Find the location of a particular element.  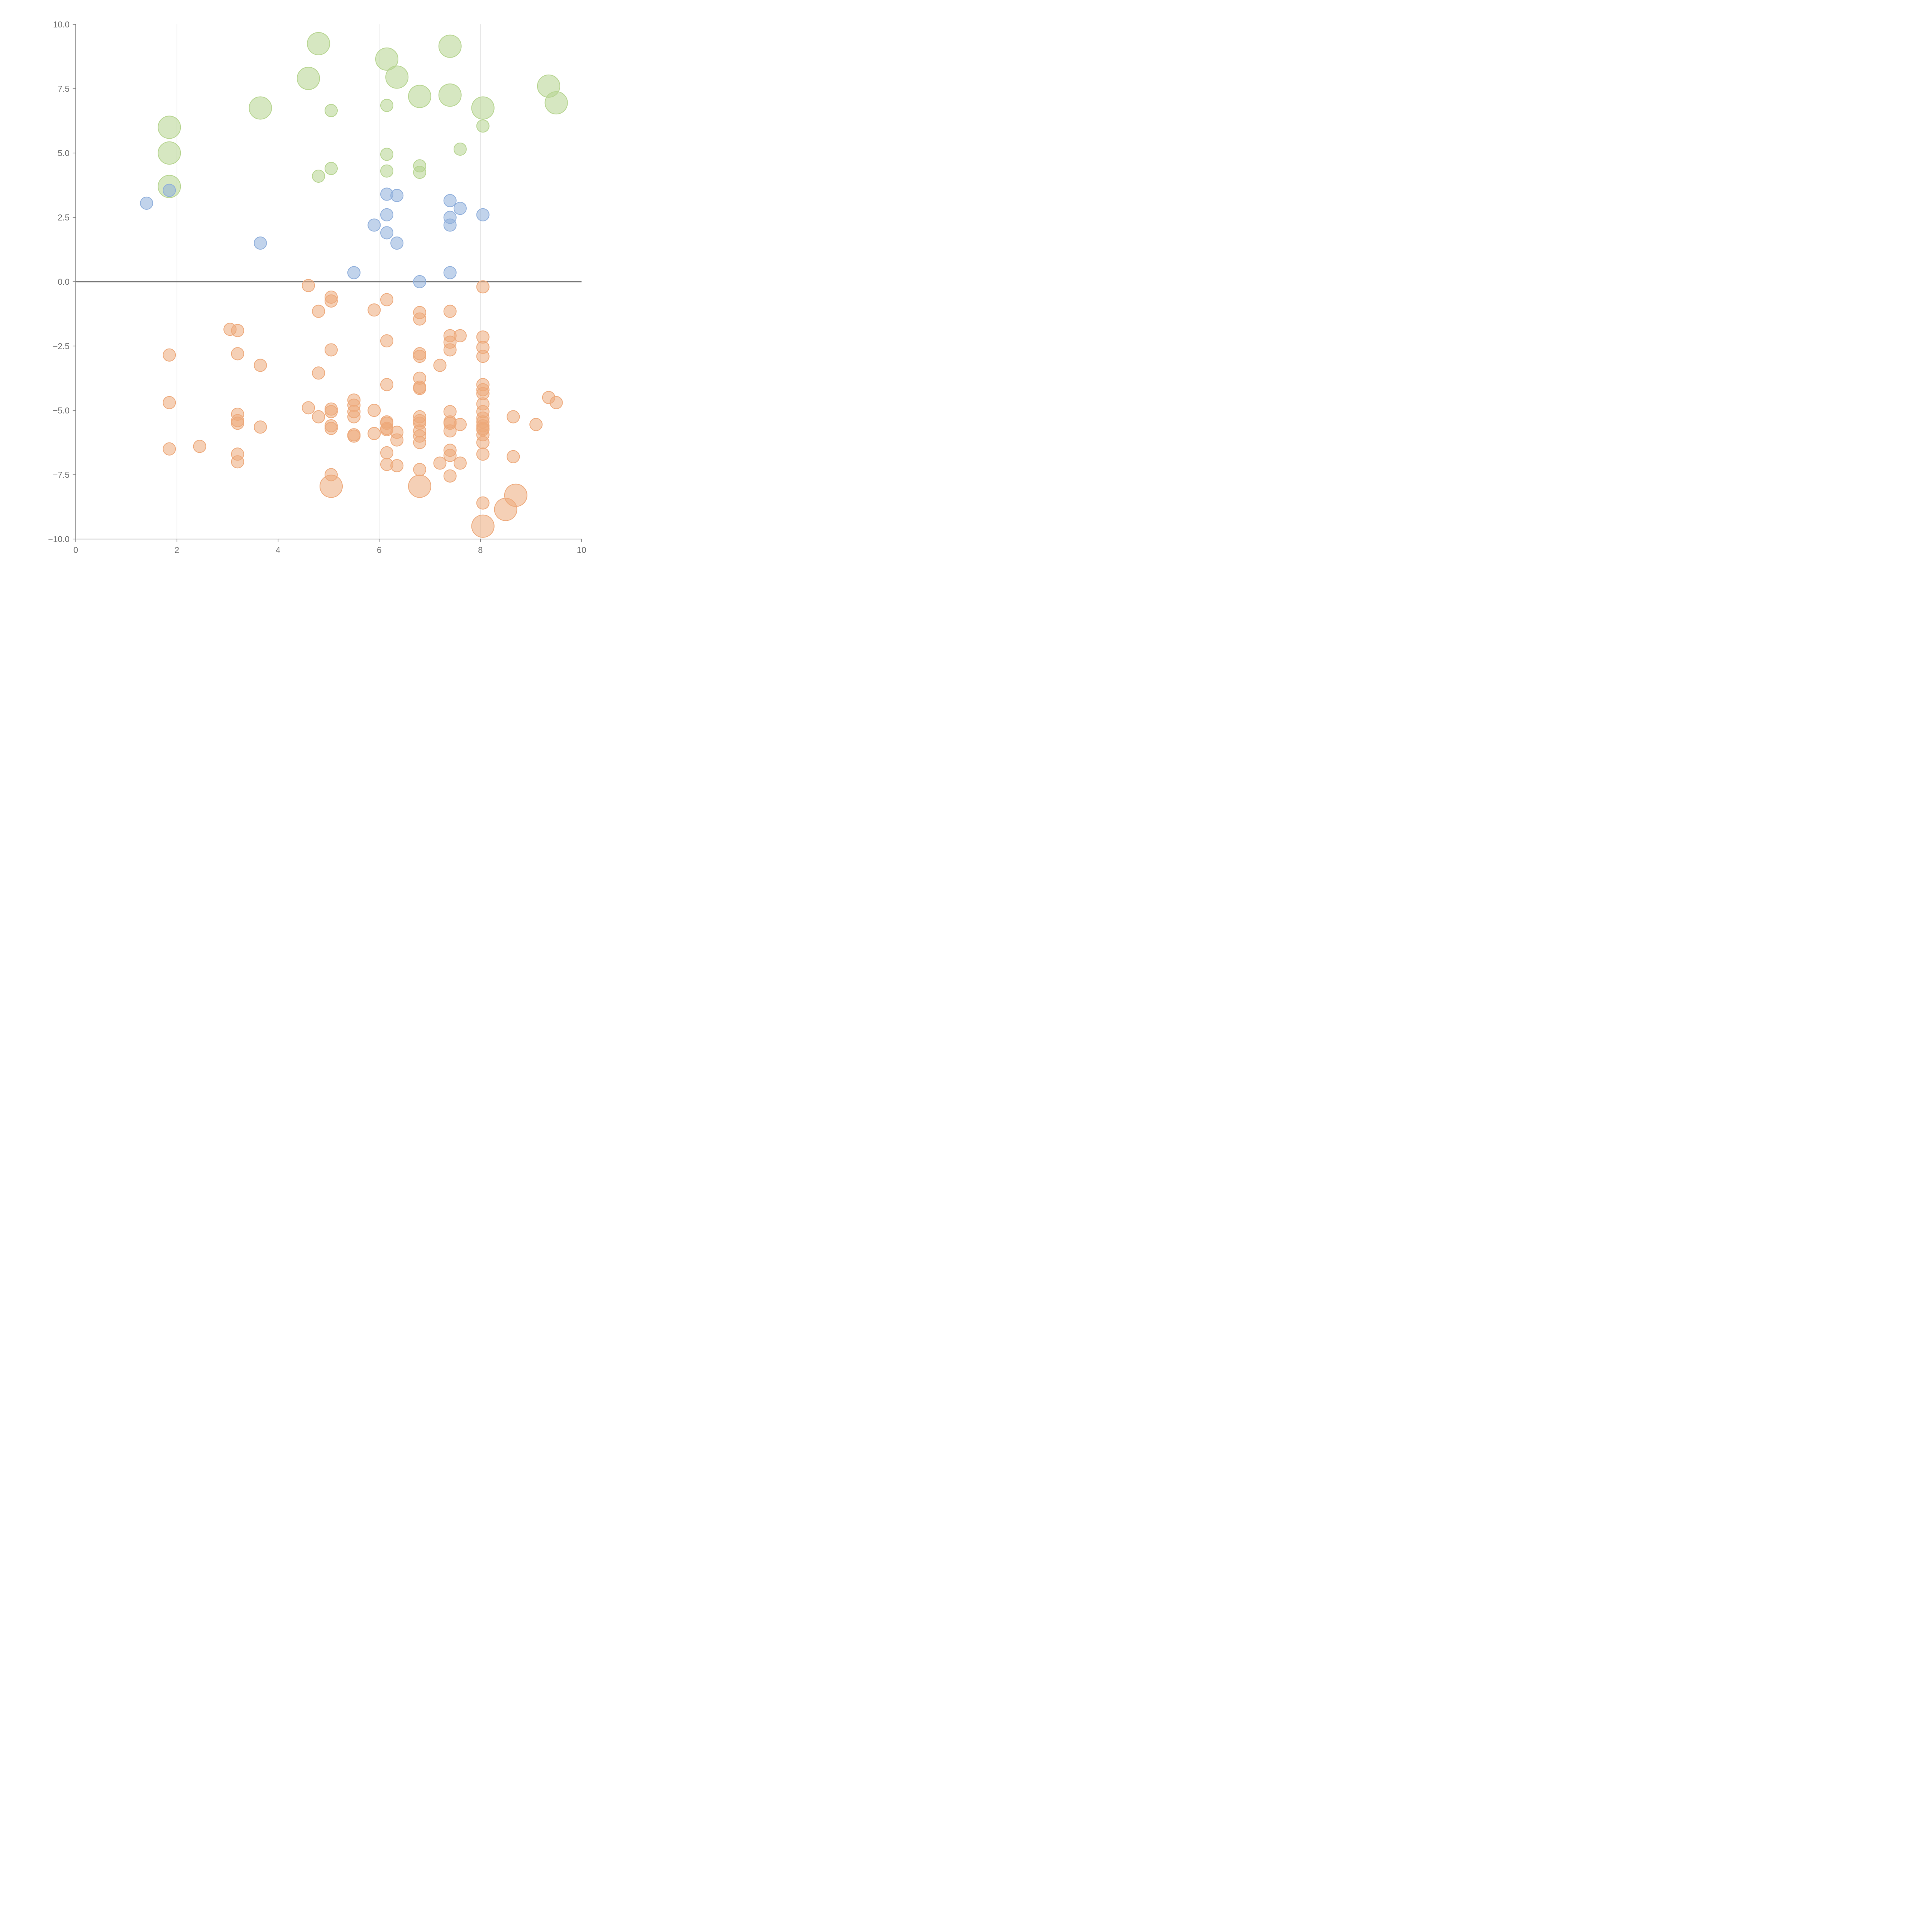

x-tick-label: 10 is located at coordinates (581, 550).